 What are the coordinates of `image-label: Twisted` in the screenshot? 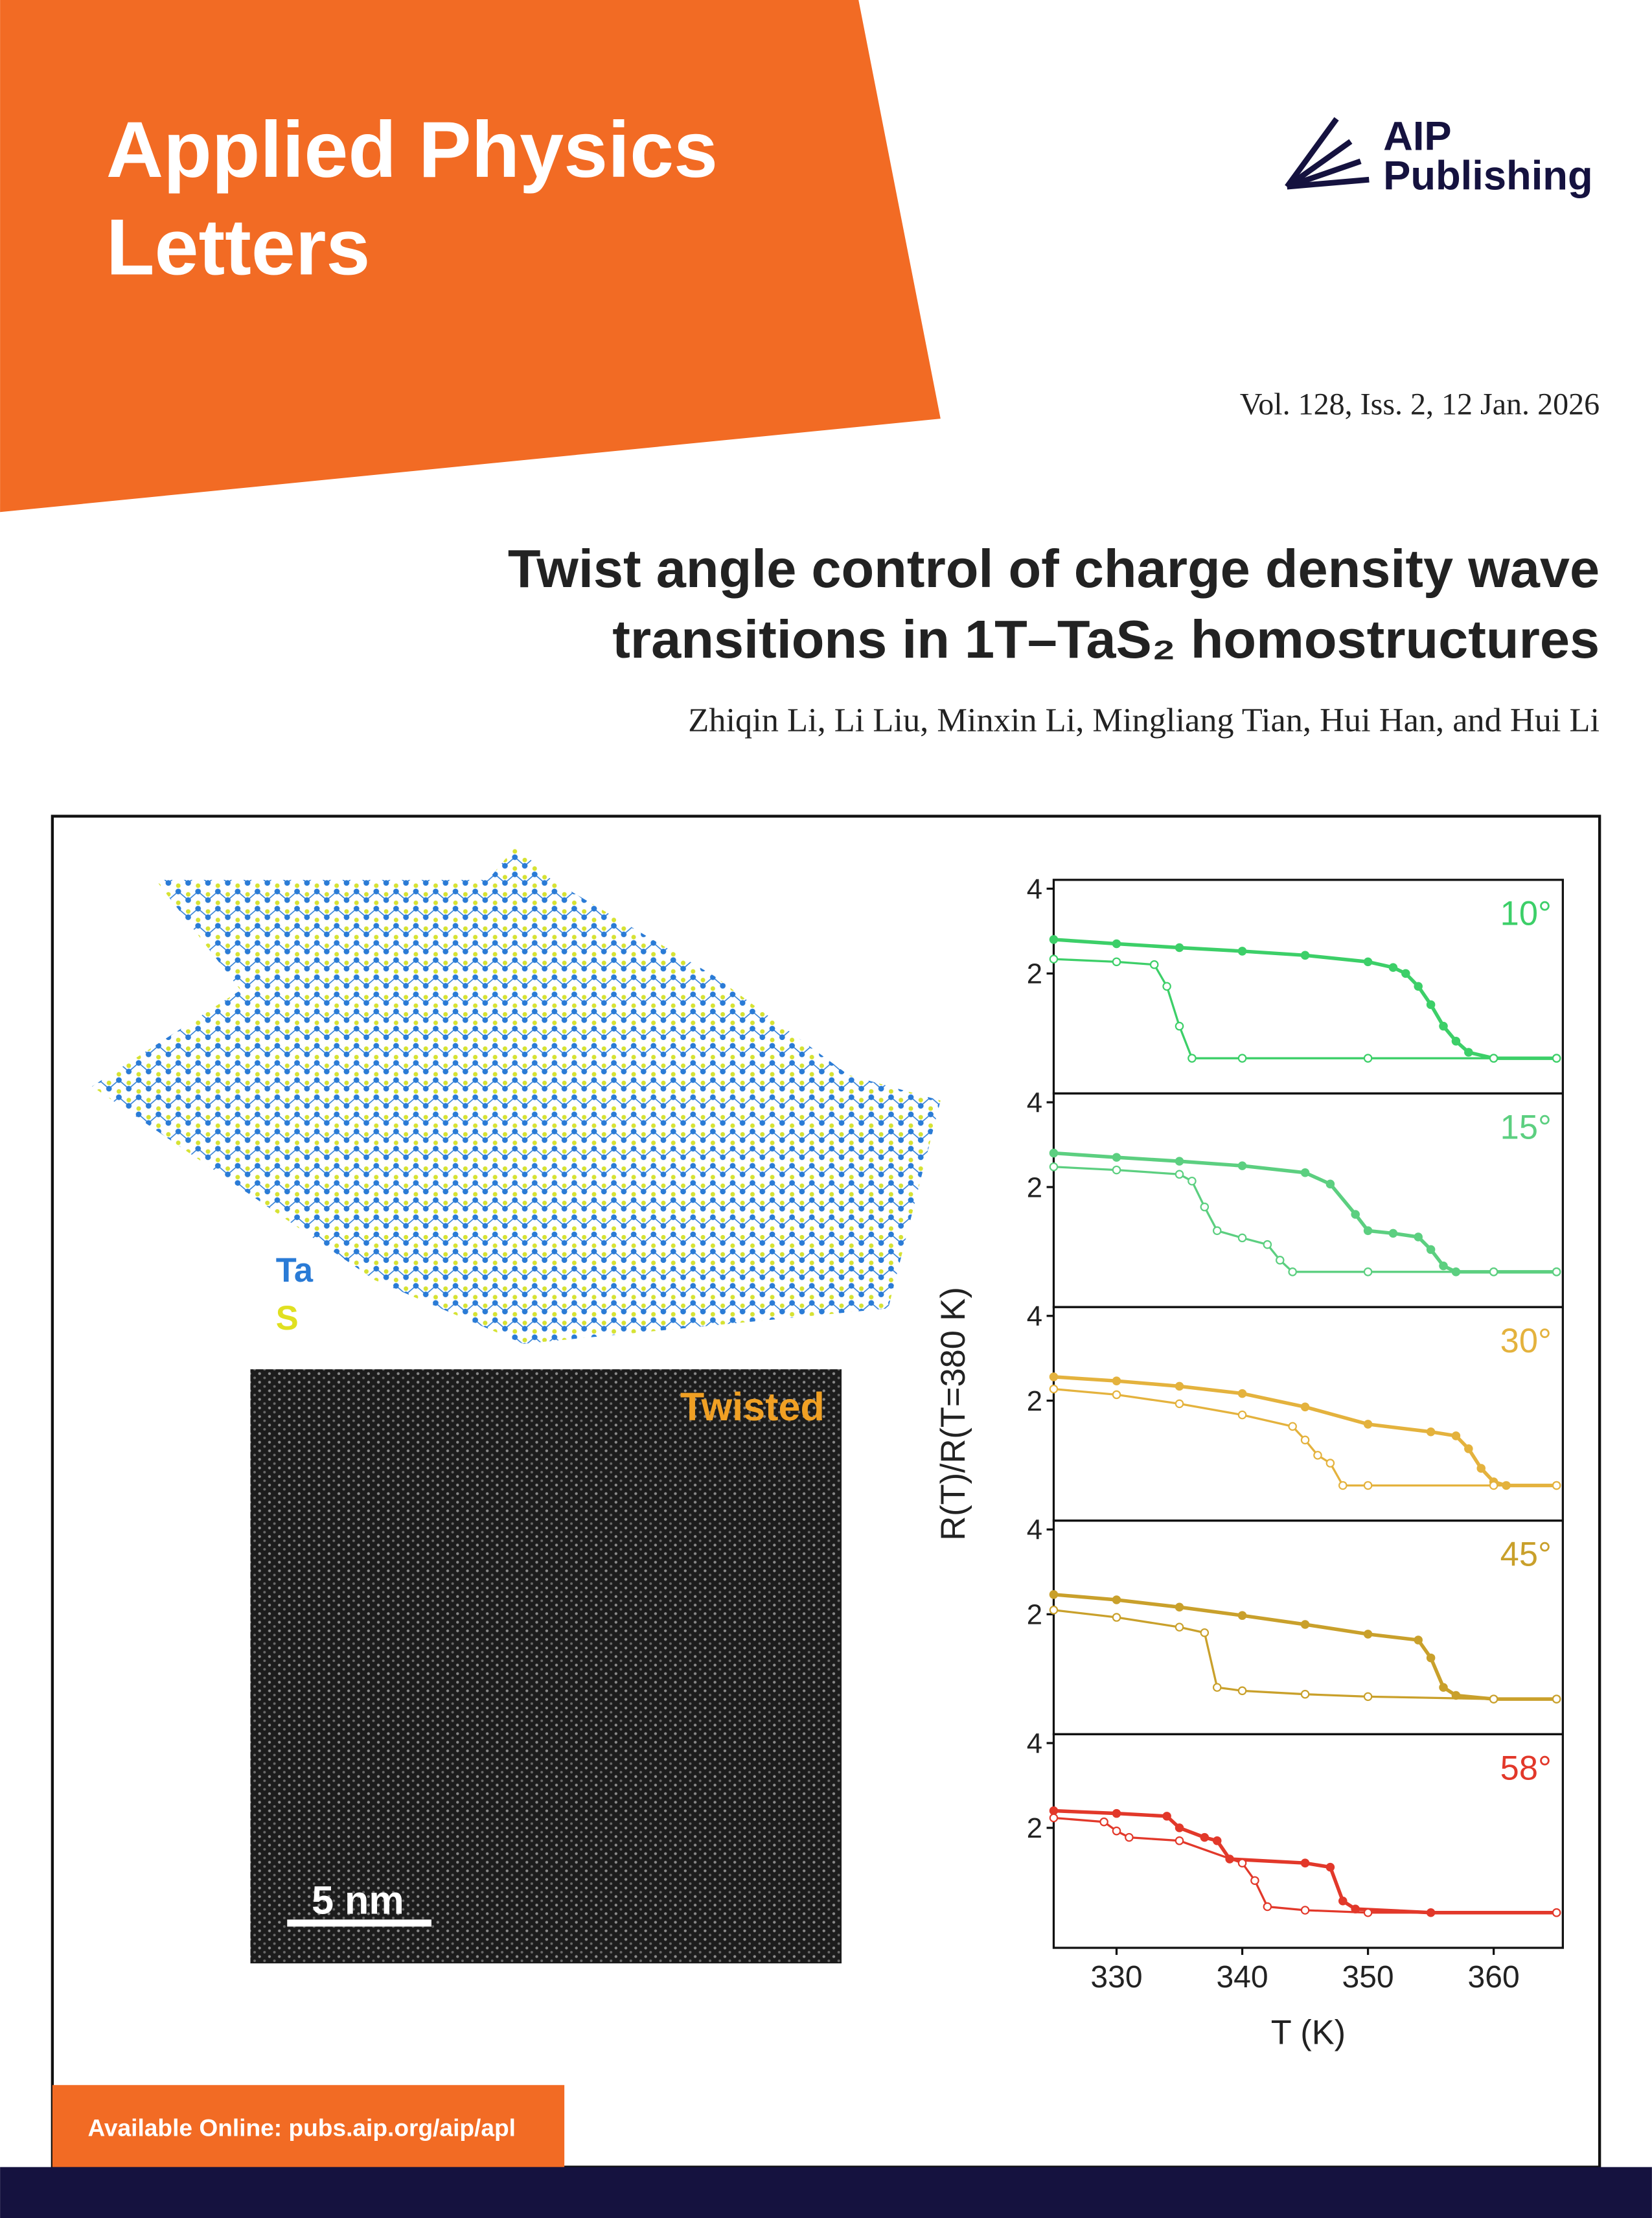 It's located at (752, 1407).